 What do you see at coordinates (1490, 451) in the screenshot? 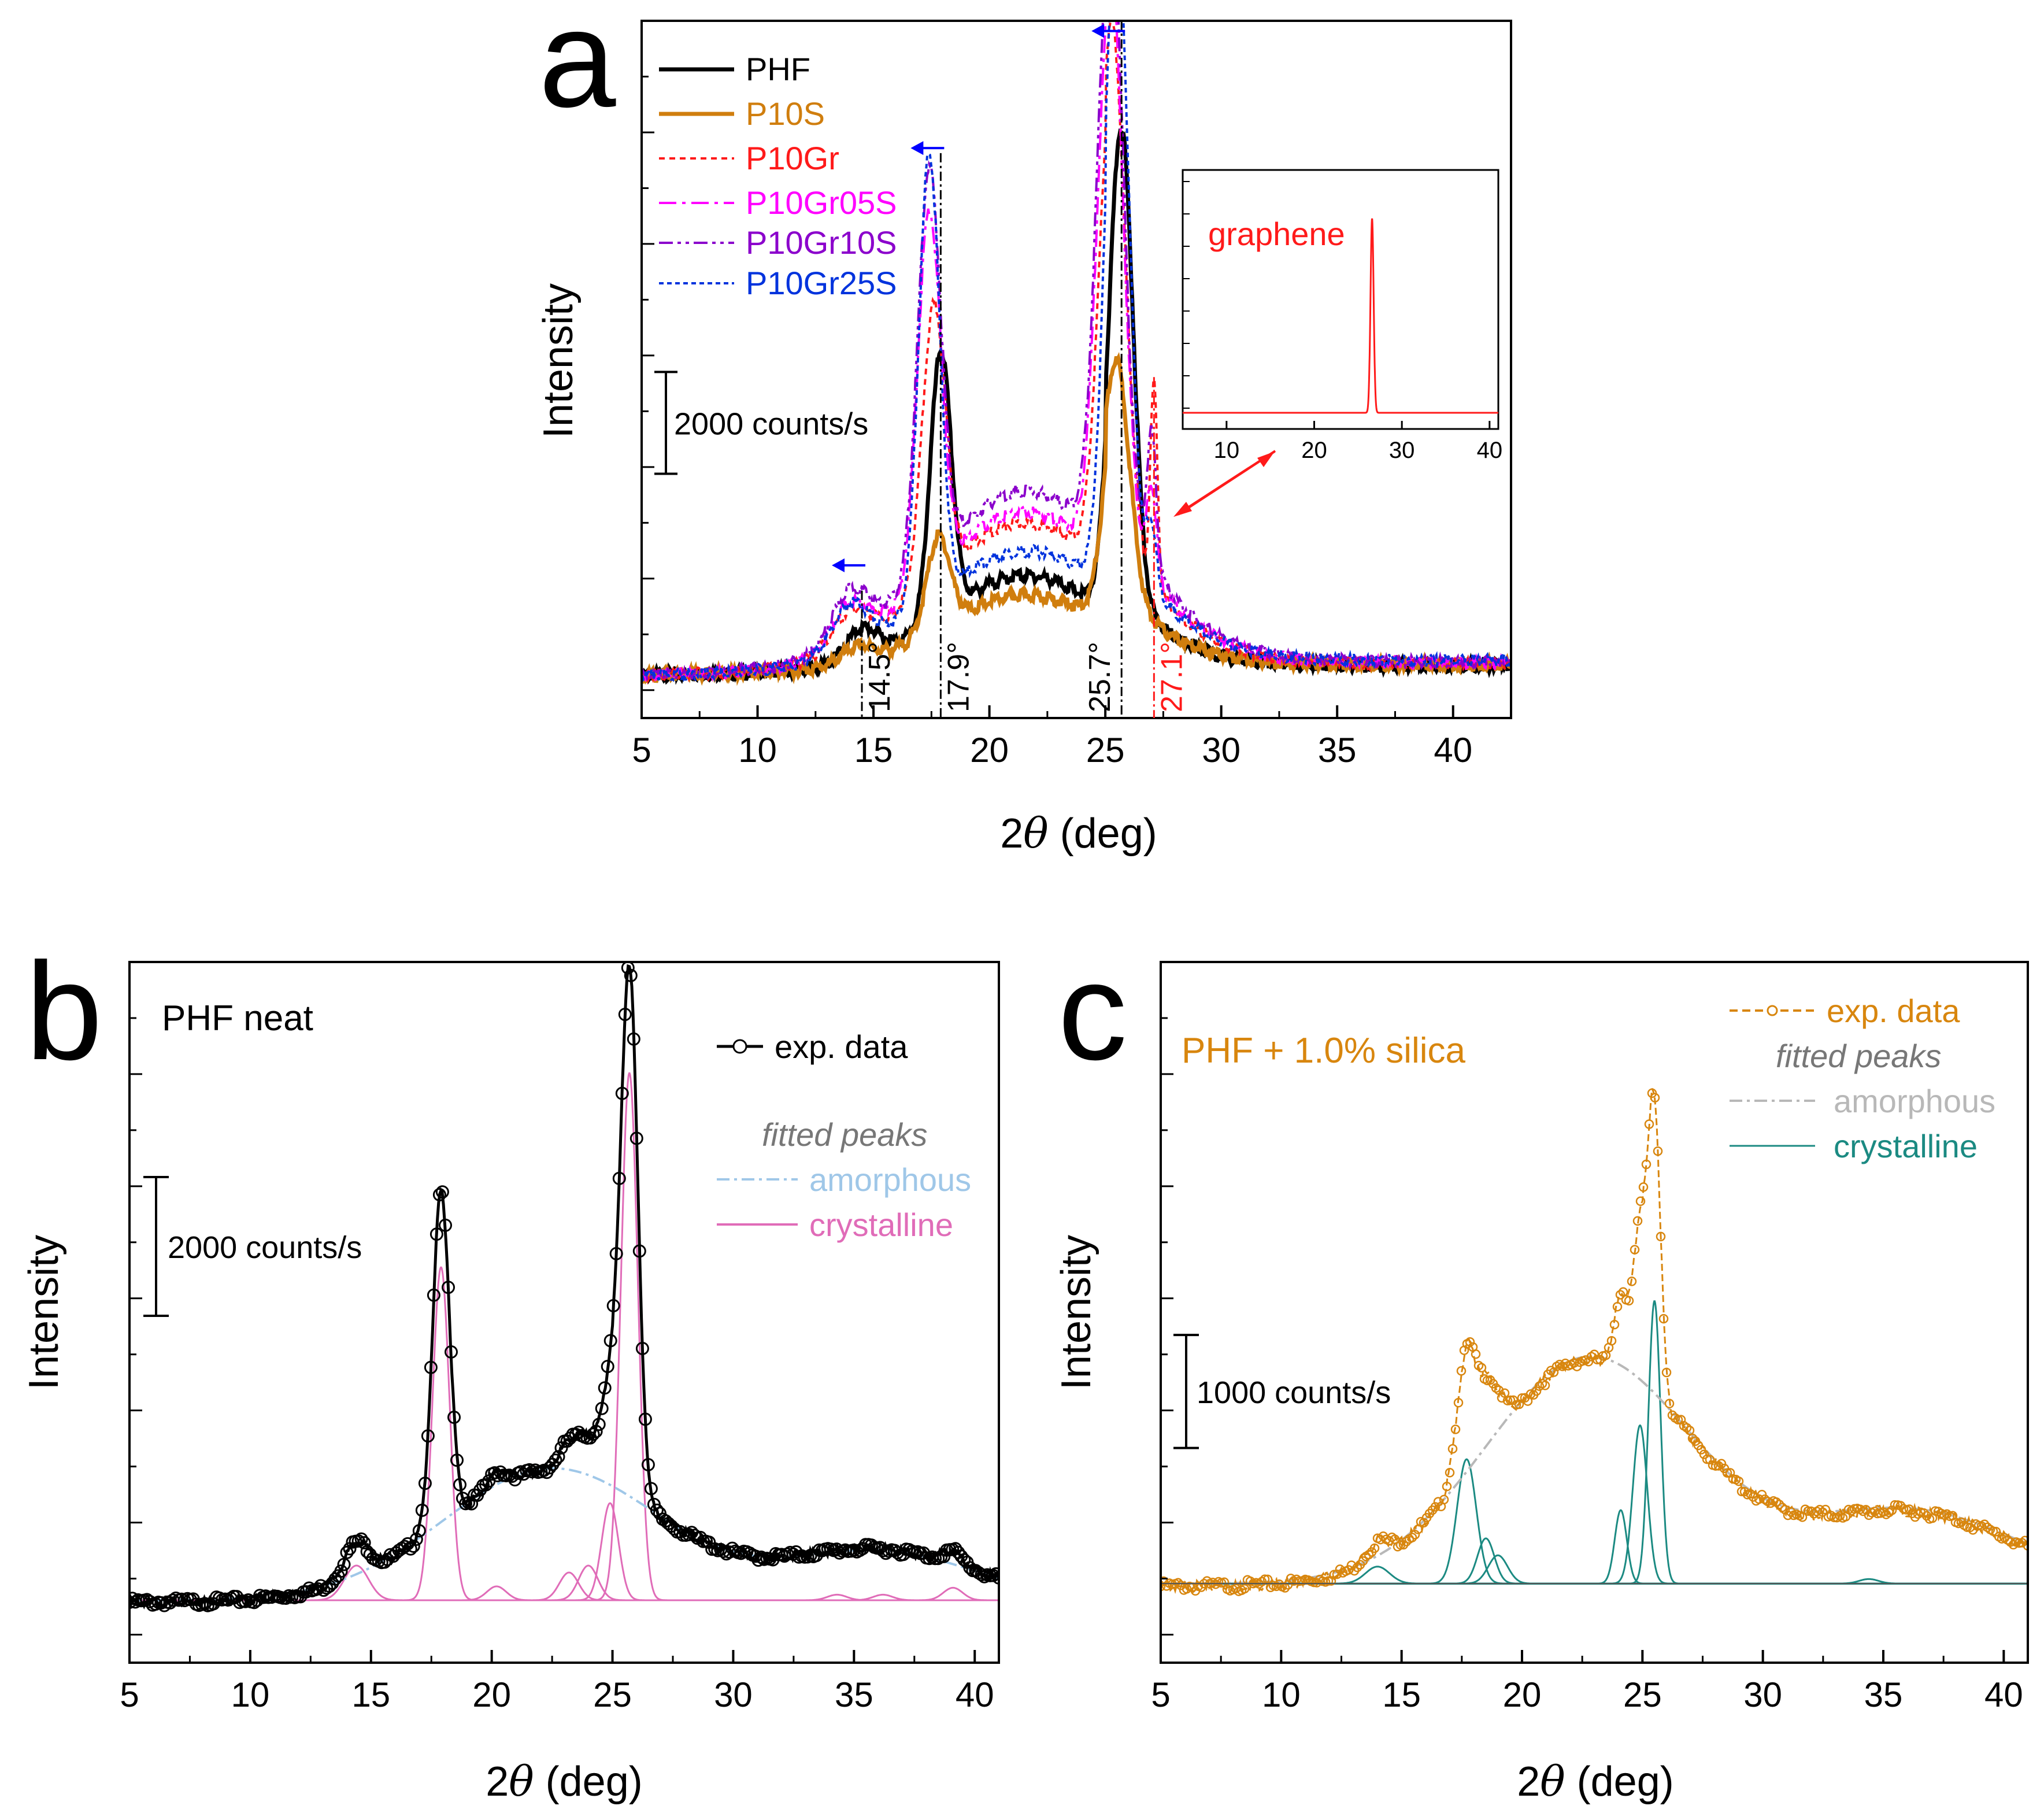
I see `inset-xtick-label-40: 40` at bounding box center [1490, 451].